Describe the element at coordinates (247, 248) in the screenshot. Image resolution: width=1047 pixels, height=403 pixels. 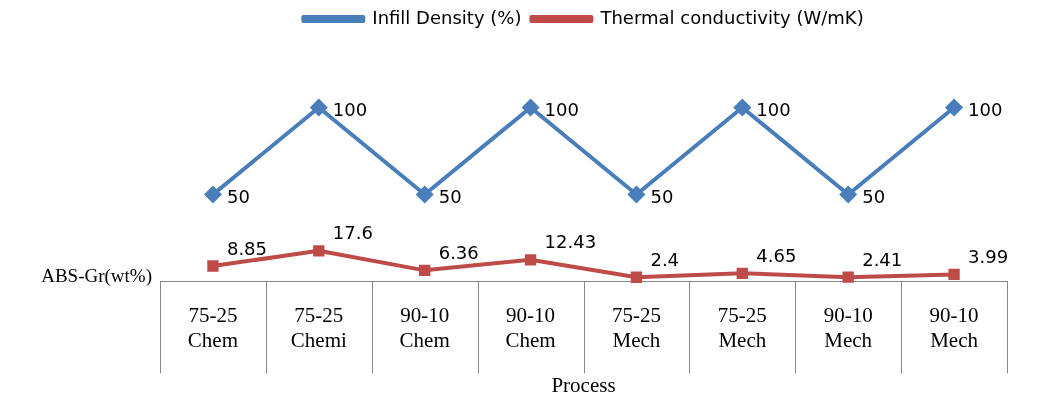
I see `data-label: 8.85` at that location.